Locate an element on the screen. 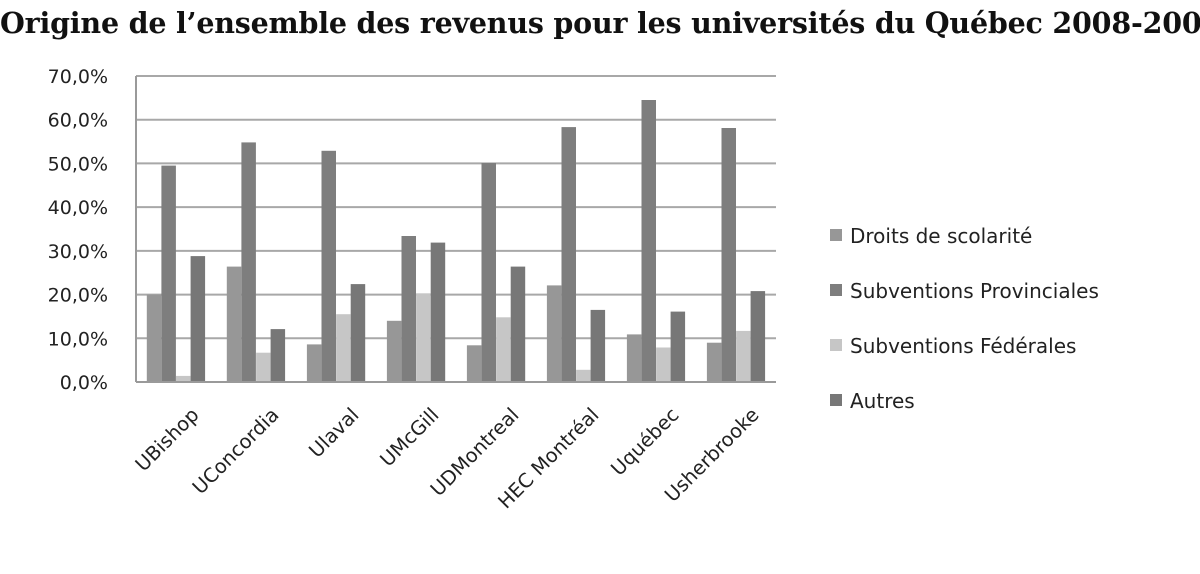 This screenshot has width=1200, height=574. y-tick-label: 10,0% is located at coordinates (78, 339).